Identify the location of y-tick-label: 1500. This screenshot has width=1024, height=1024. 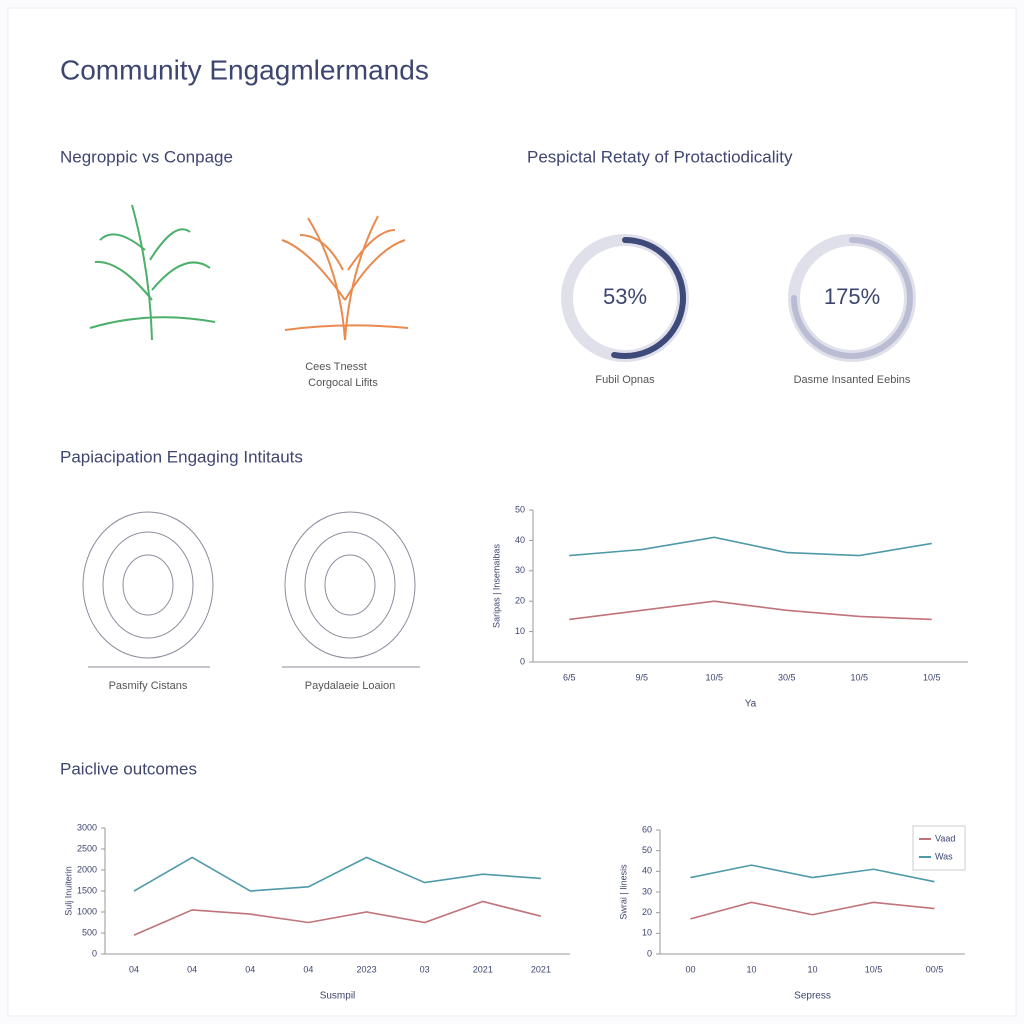
(87, 890).